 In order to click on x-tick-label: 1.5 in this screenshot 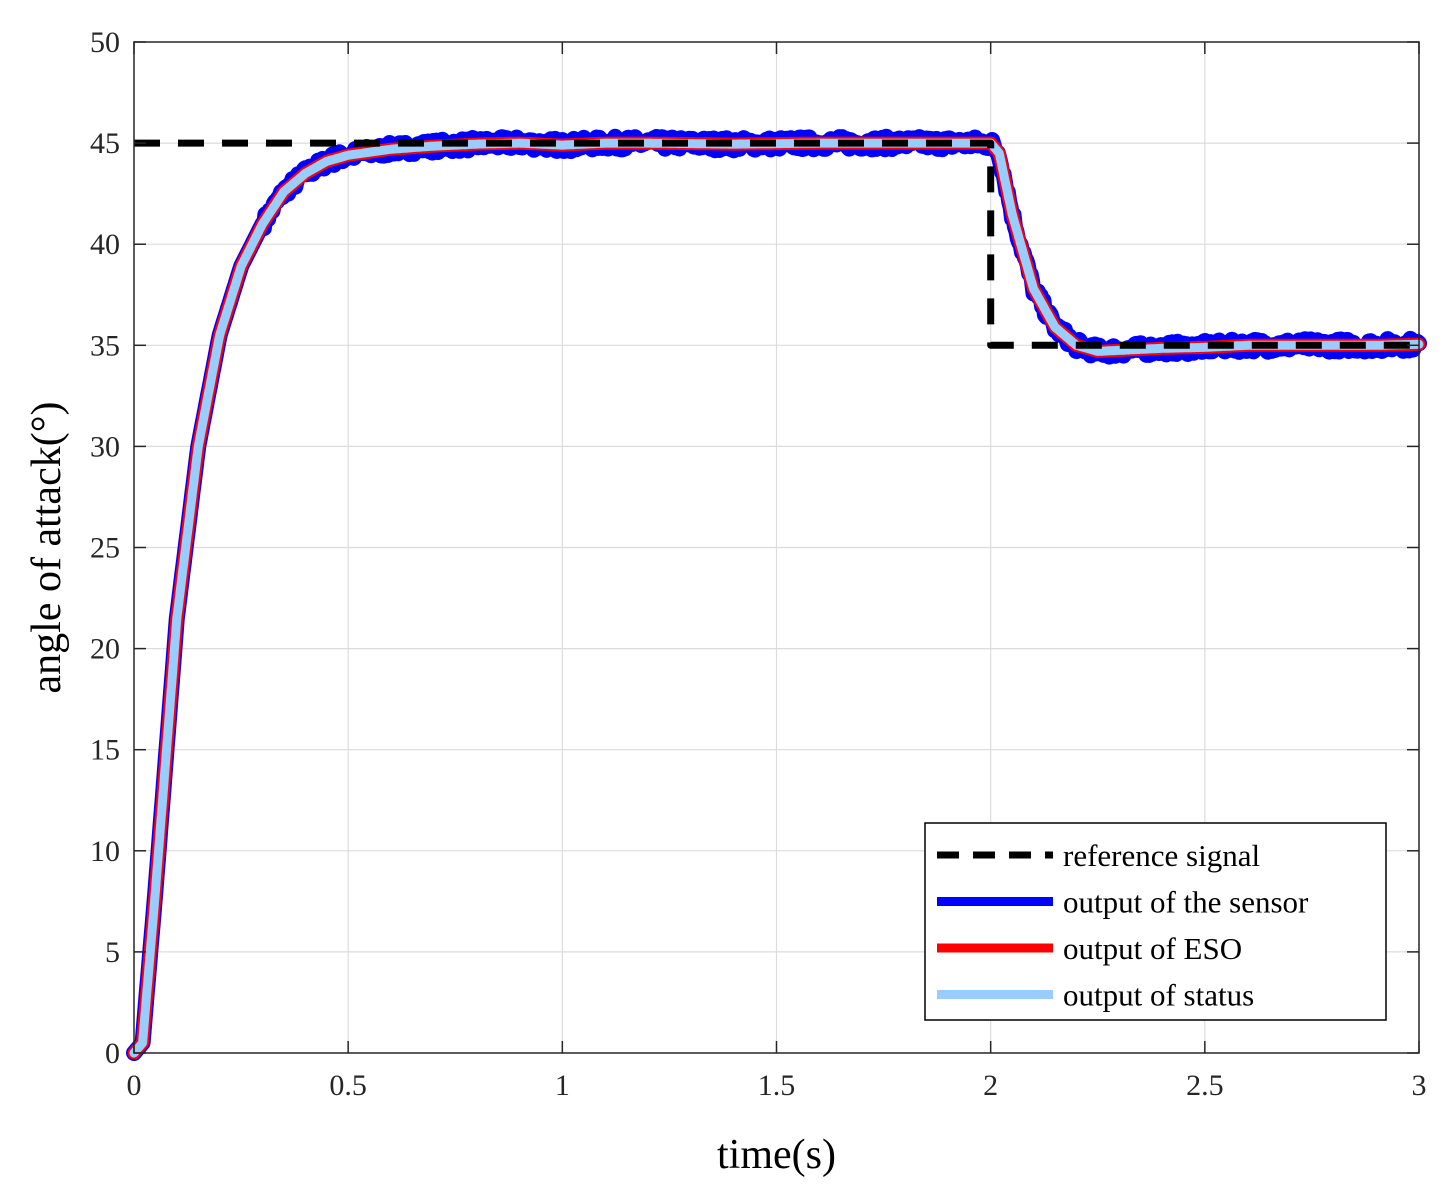, I will do `click(777, 1085)`.